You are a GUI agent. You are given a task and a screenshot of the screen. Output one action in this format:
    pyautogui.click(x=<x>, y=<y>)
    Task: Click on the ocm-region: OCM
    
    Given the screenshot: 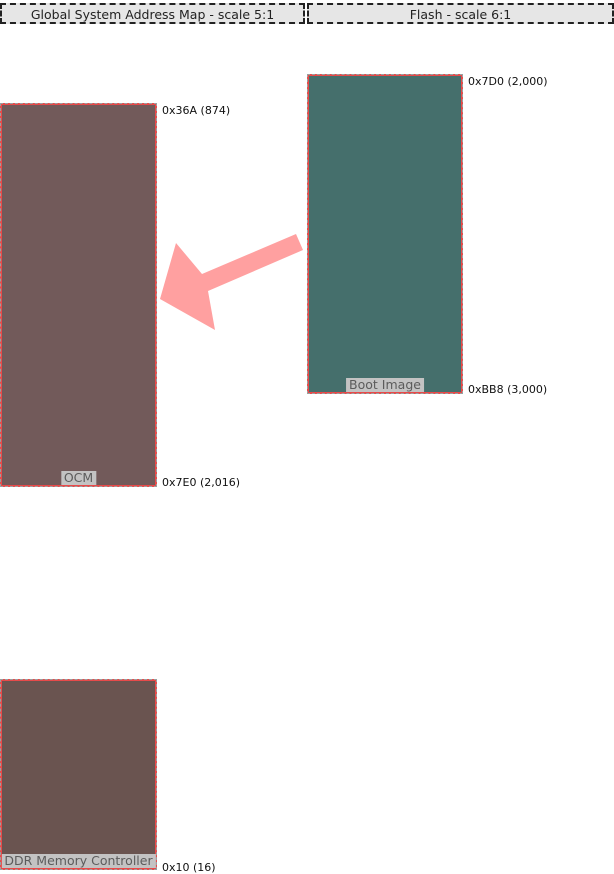 What is the action you would take?
    pyautogui.click(x=78, y=295)
    